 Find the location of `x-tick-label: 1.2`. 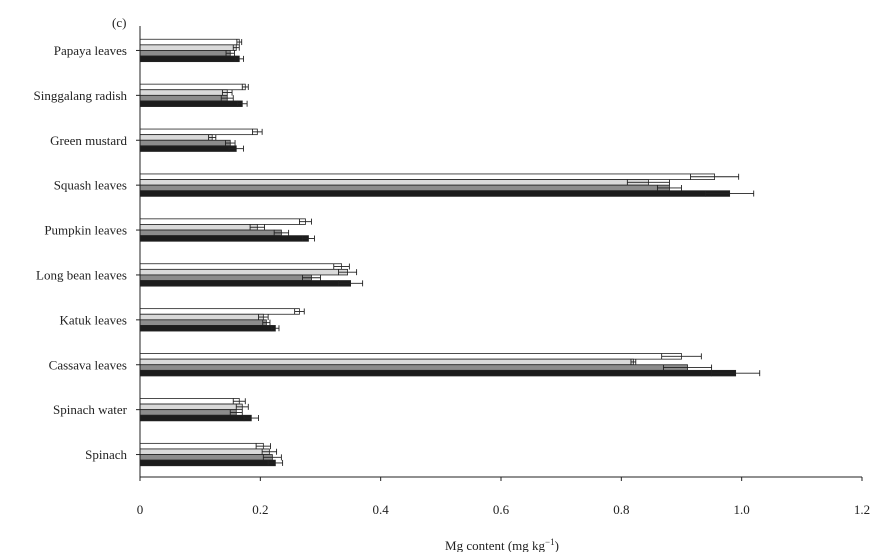

x-tick-label: 1.2 is located at coordinates (862, 509).